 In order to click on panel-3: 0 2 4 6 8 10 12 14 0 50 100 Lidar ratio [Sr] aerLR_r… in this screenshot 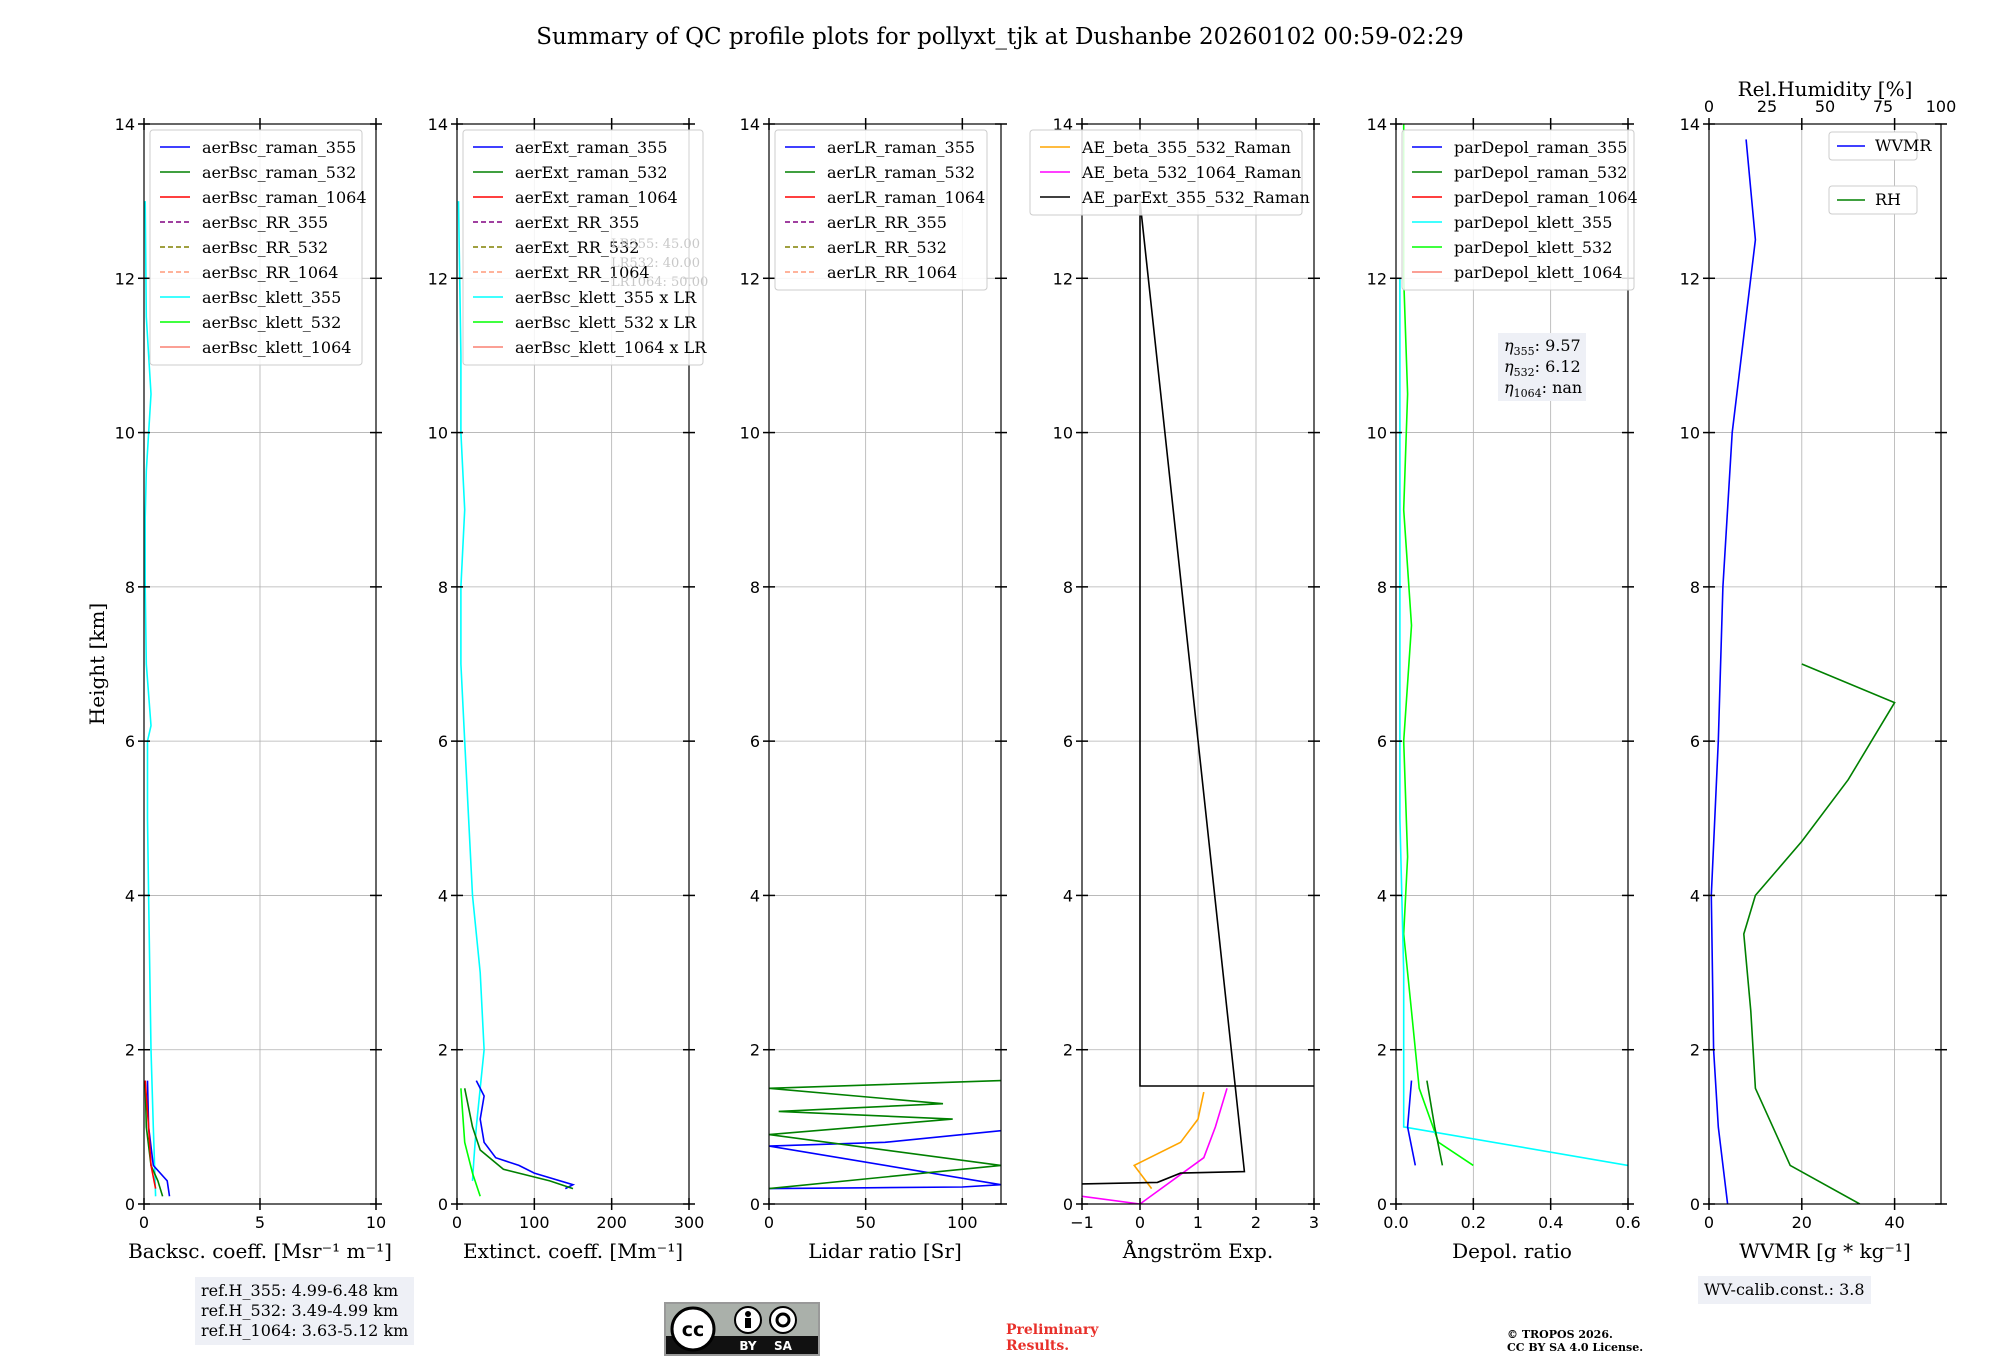, I will do `click(873, 689)`.